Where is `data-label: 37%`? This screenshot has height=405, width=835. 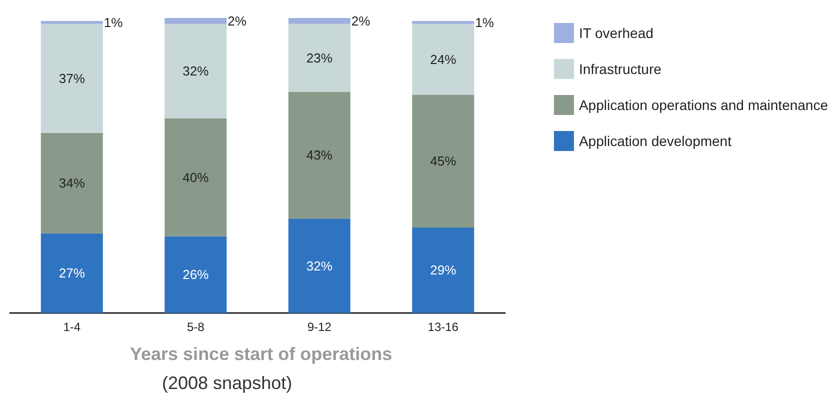
data-label: 37% is located at coordinates (72, 78).